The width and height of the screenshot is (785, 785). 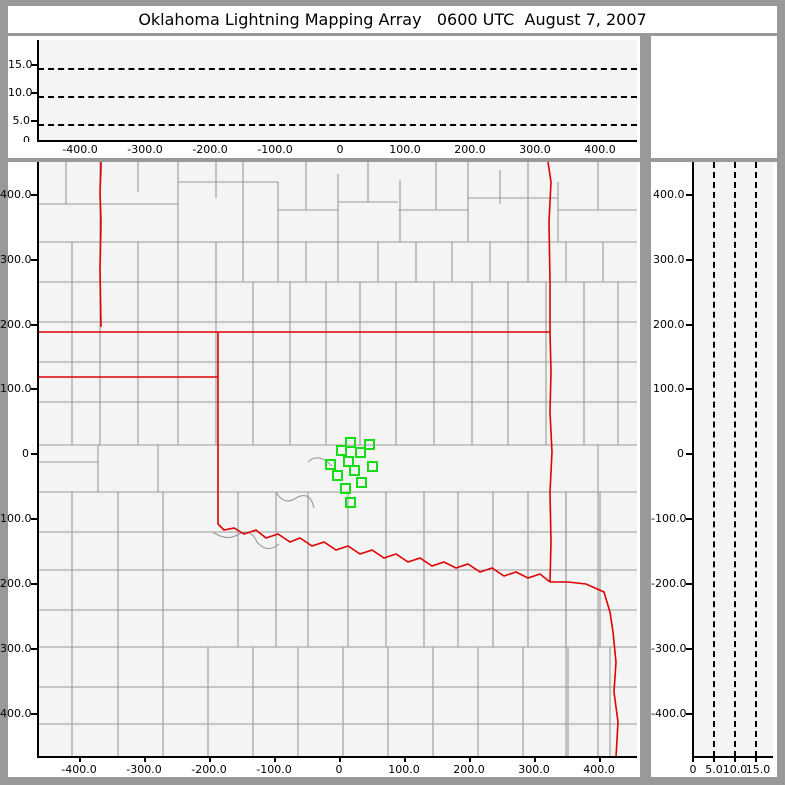 What do you see at coordinates (144, 769) in the screenshot?
I see `map-x-ticklabel-neg300: -300.0` at bounding box center [144, 769].